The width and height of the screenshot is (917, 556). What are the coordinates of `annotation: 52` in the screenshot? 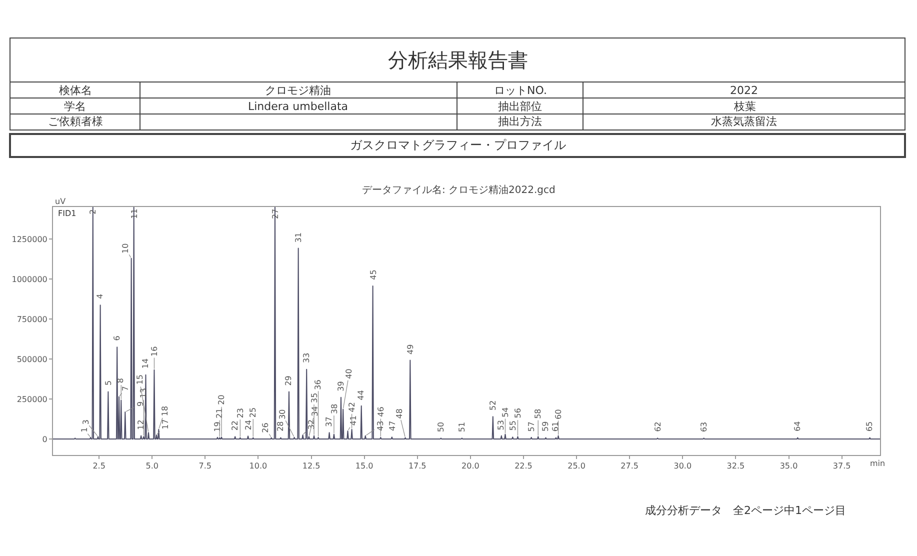 It's located at (493, 405).